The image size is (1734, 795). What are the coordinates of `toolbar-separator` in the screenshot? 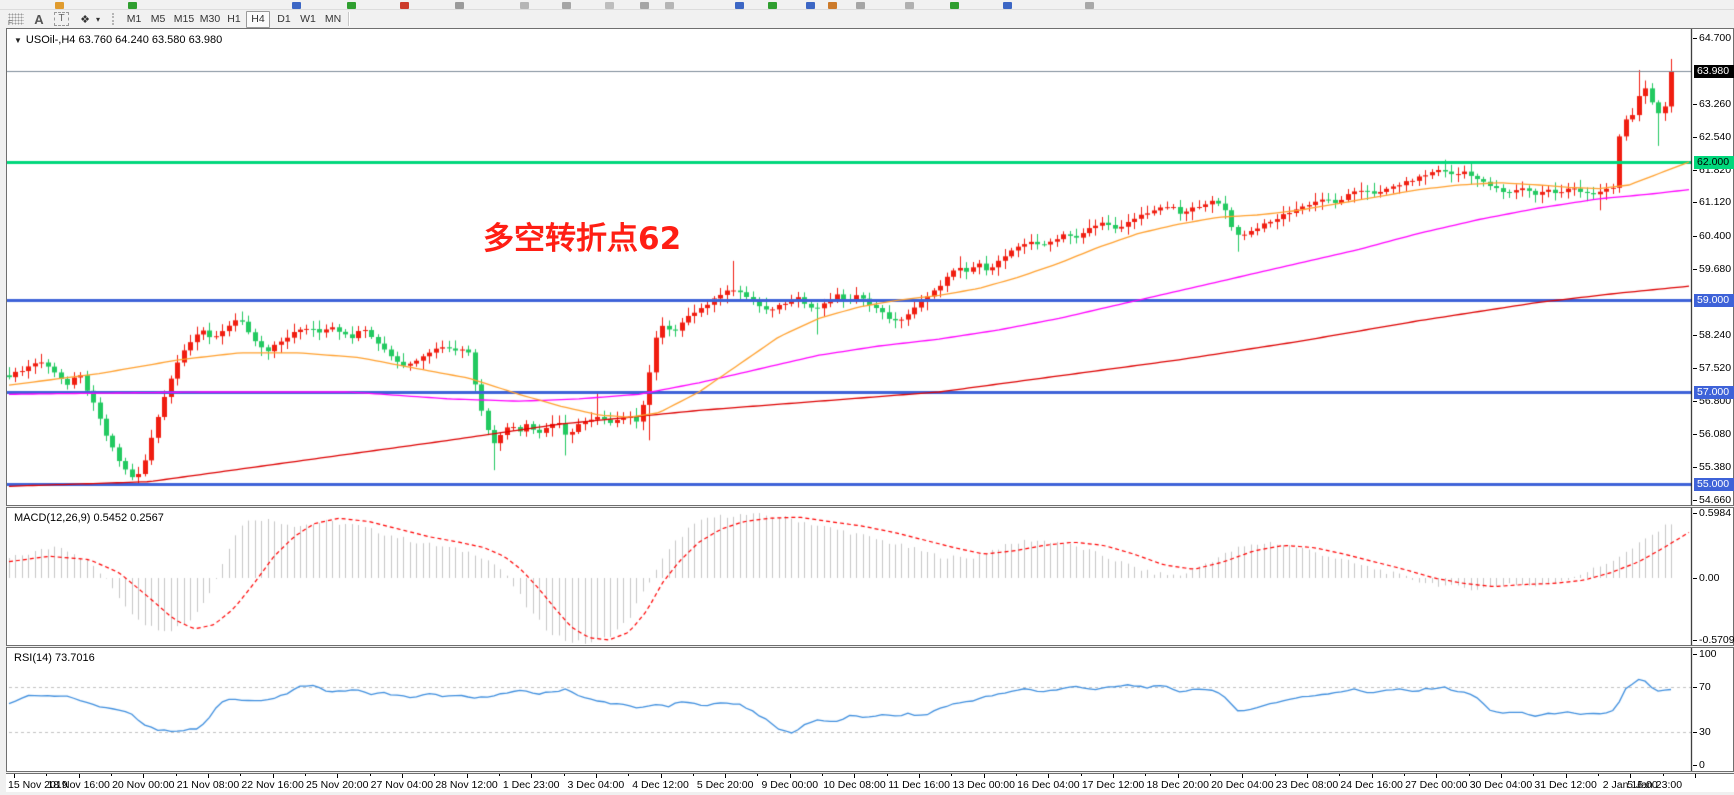 It's located at (348, 19).